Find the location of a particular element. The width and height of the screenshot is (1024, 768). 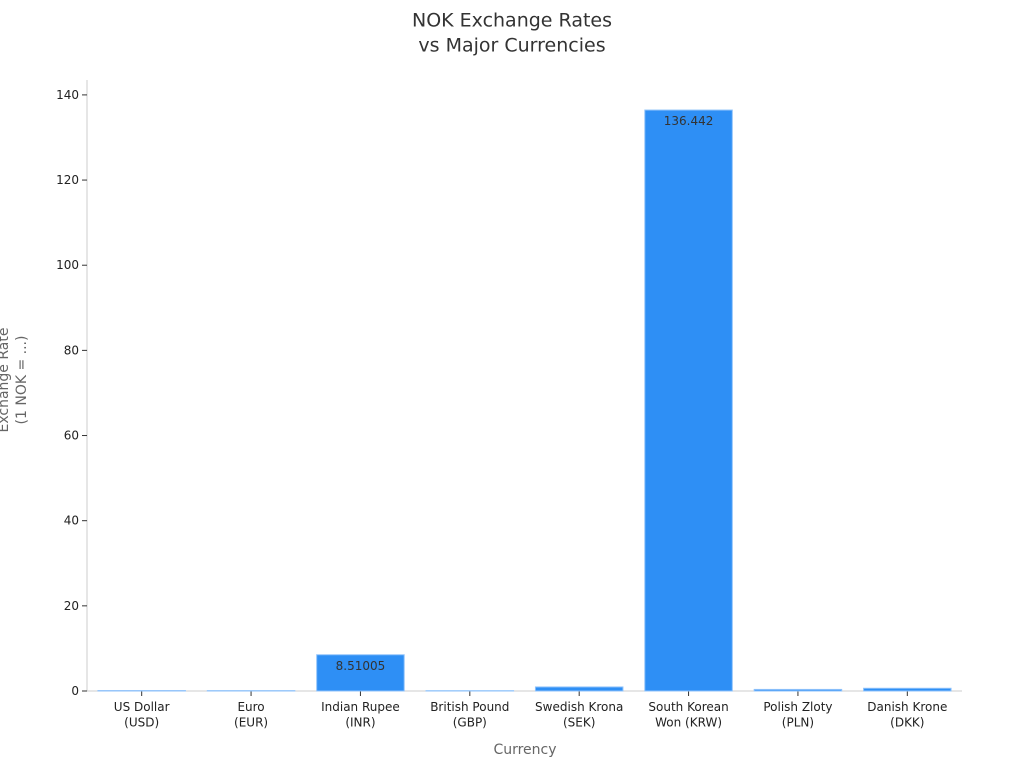

x-tick-label: South Korean Won (KRW) is located at coordinates (688, 715).